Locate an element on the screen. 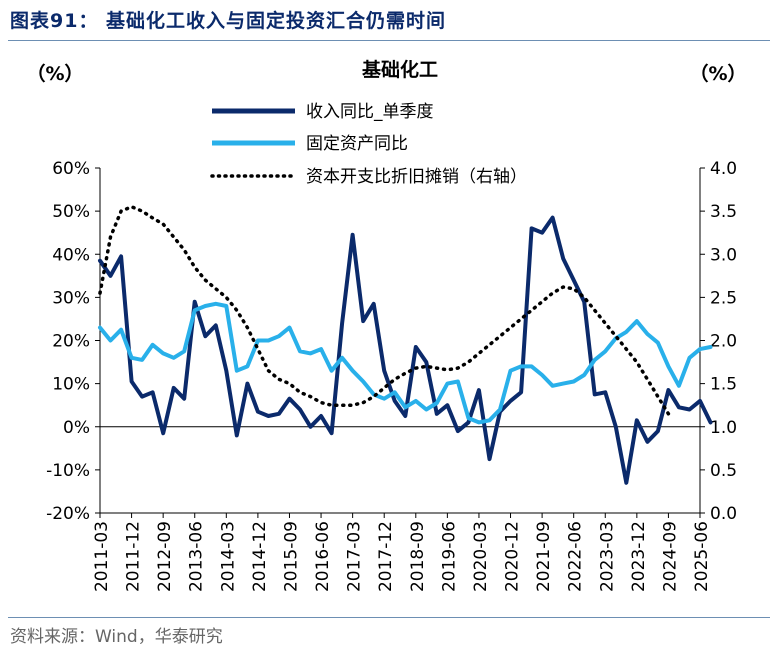  left-tick-label: 10% is located at coordinates (71, 385).